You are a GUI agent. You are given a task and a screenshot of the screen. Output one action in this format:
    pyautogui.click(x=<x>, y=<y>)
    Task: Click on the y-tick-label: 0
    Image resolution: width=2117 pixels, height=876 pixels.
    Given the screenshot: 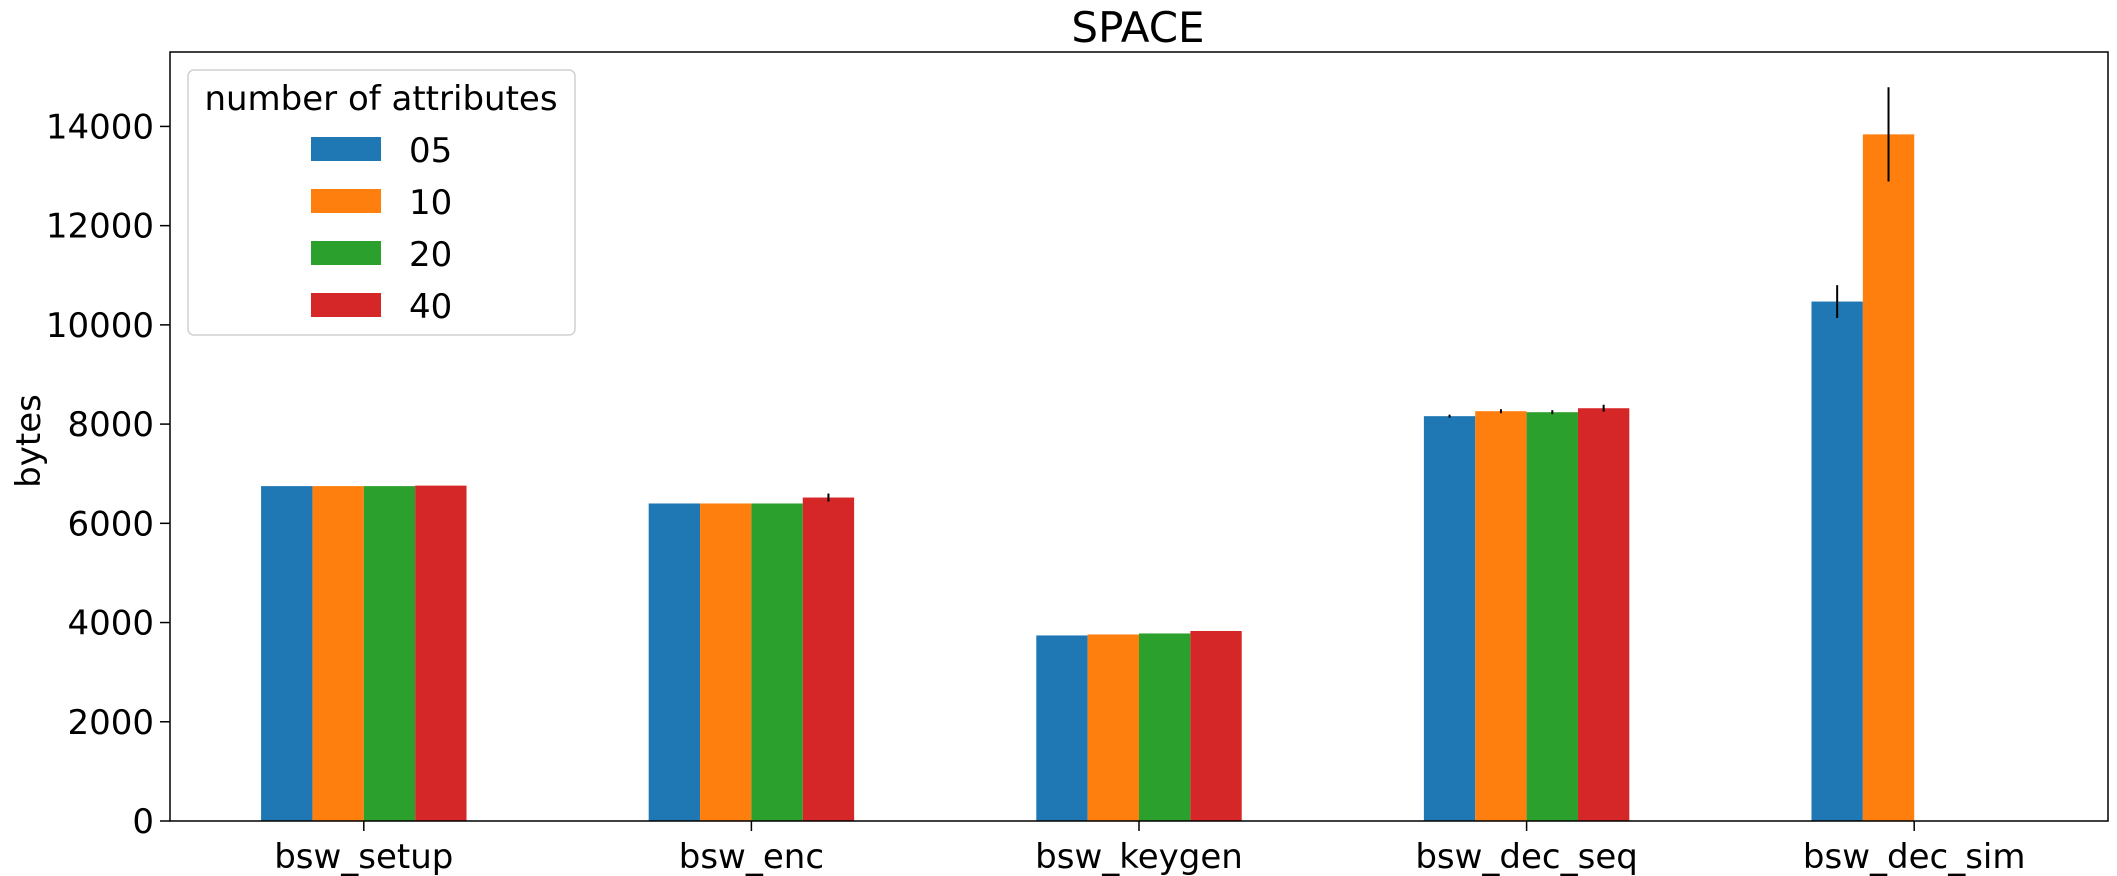 What is the action you would take?
    pyautogui.click(x=143, y=822)
    